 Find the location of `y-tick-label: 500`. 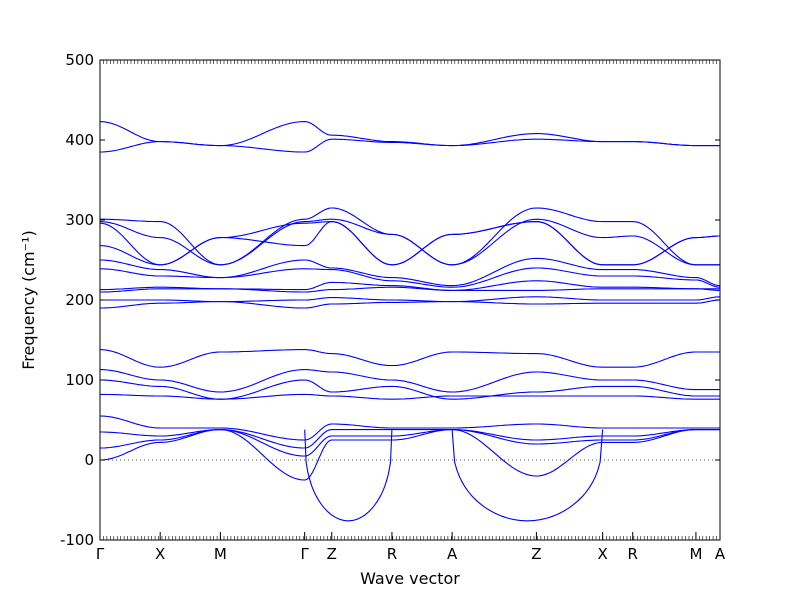

y-tick-label: 500 is located at coordinates (79, 60).